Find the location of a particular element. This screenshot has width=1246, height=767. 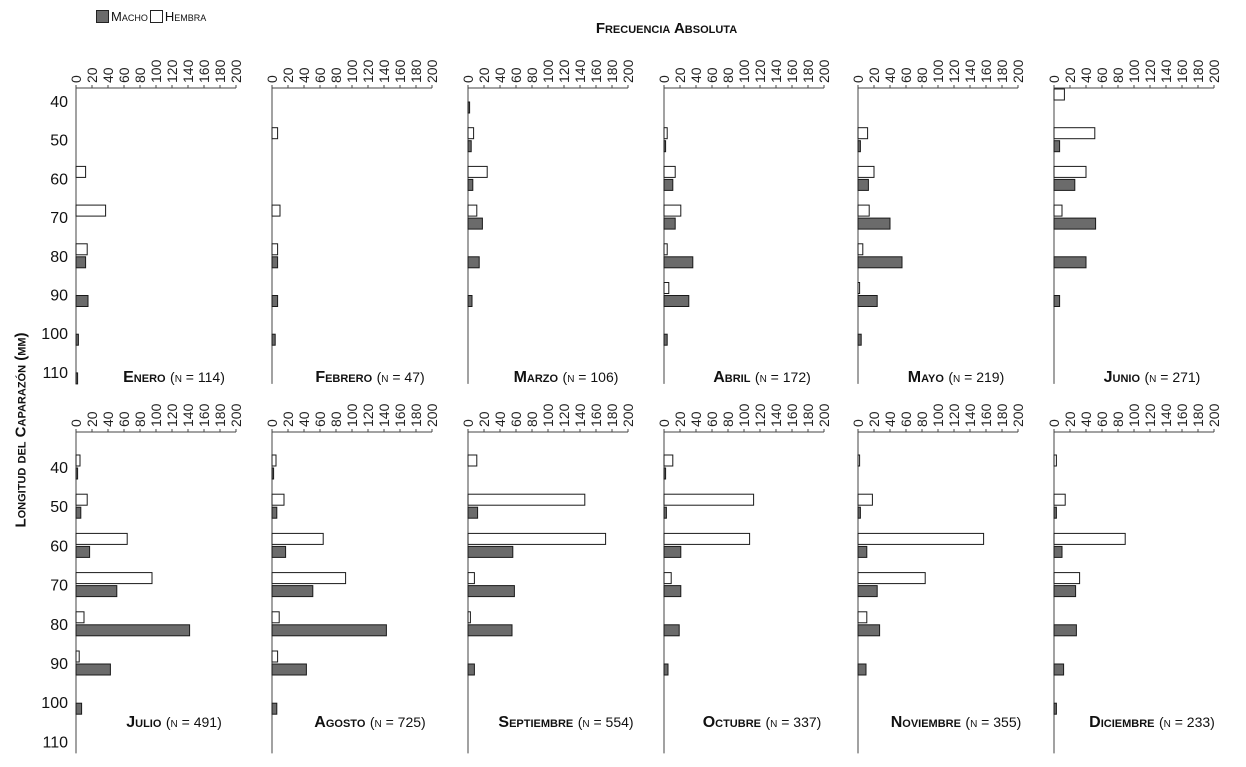

legend-label-female: Hembra is located at coordinates (185, 16).